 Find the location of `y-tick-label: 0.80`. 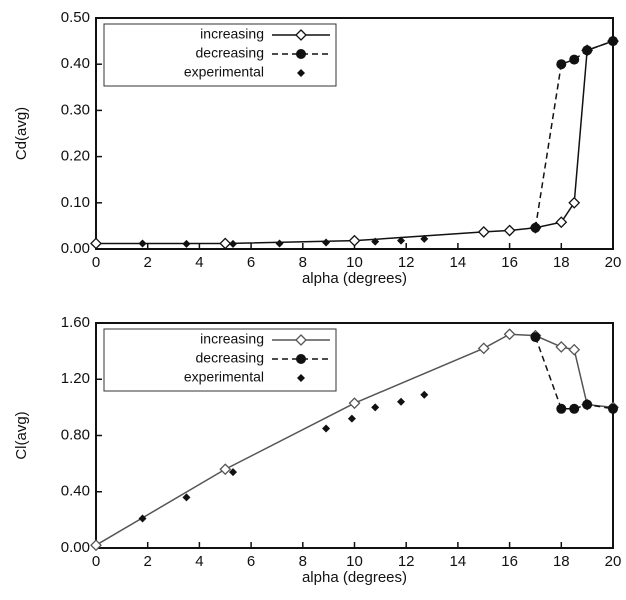

y-tick-label: 0.80 is located at coordinates (75, 434).